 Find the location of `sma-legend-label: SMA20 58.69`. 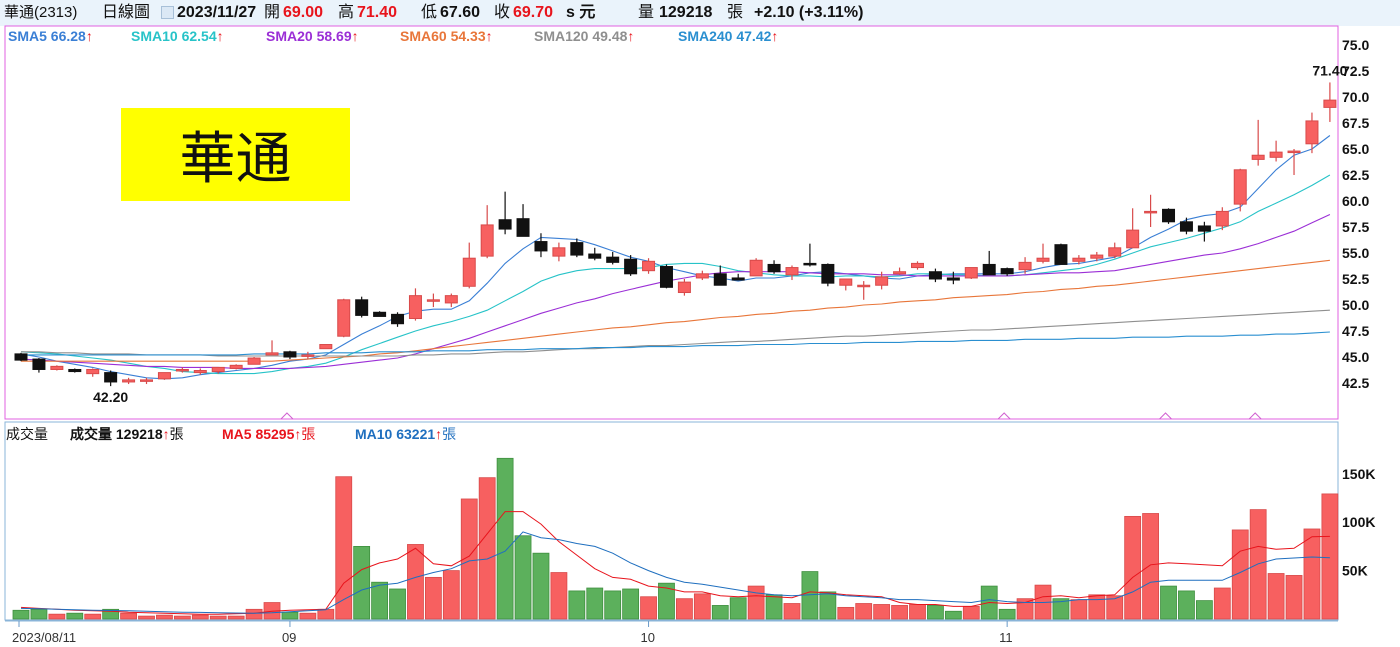

sma-legend-label: SMA20 58.69 is located at coordinates (309, 36).